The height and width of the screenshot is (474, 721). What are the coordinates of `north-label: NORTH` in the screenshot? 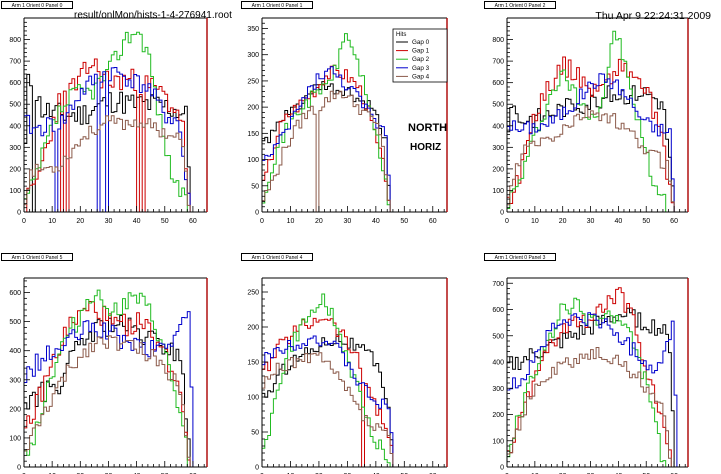 It's located at (428, 128).